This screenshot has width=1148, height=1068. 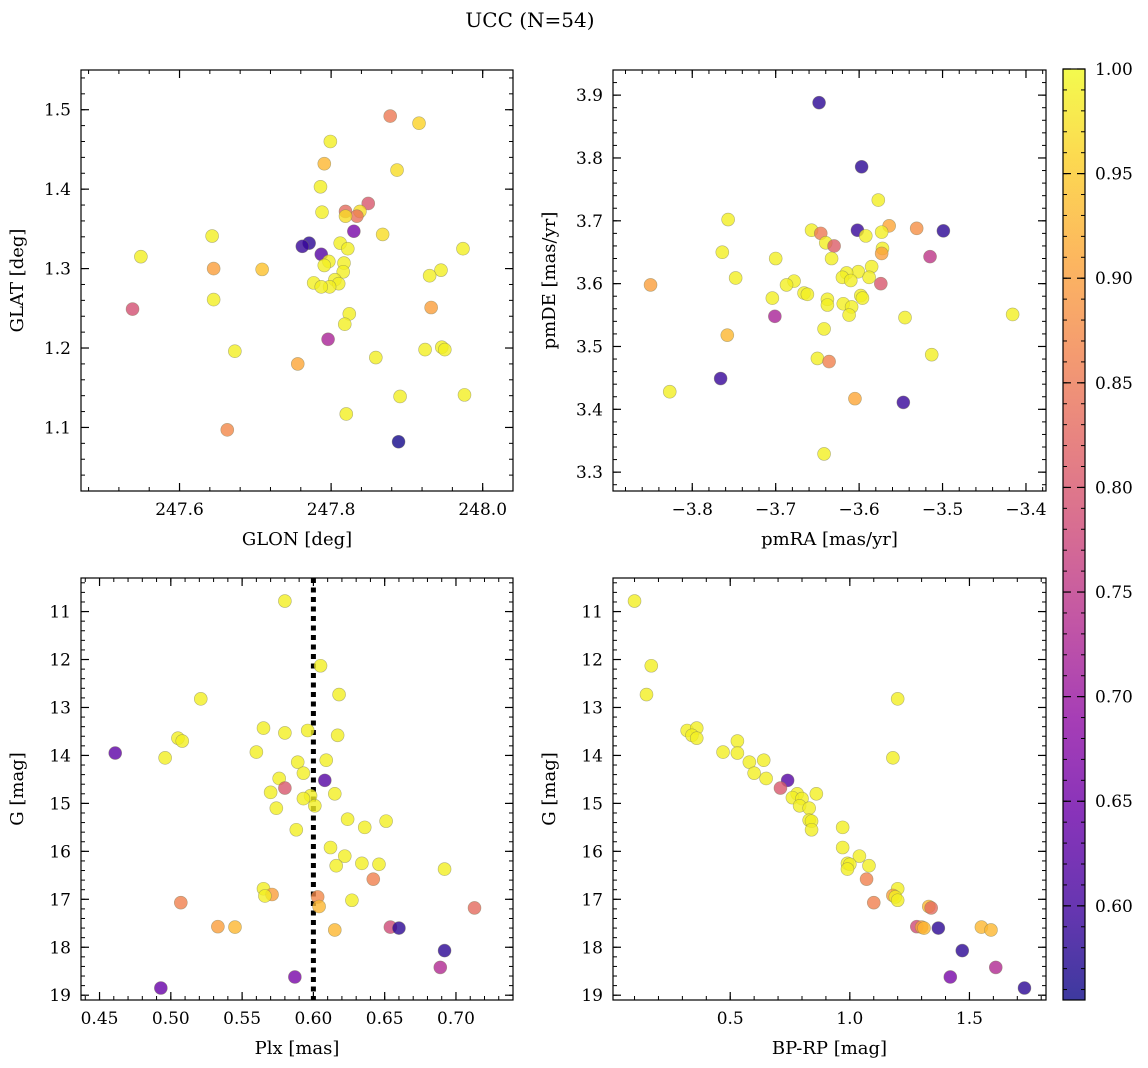 I want to click on y-tick-label: 1.2, so click(x=57, y=349).